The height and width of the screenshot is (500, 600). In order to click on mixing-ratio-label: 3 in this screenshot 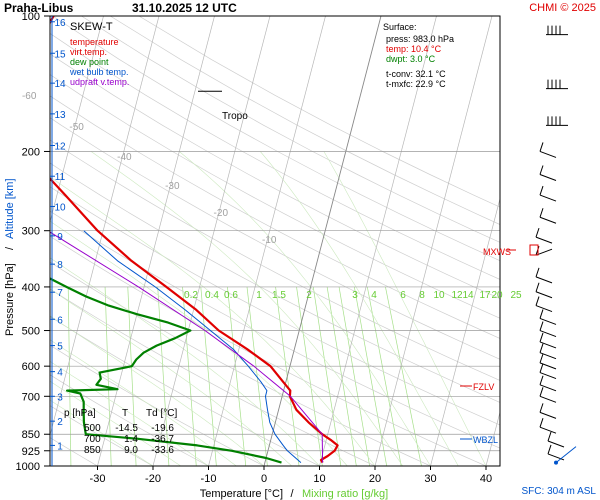, I will do `click(355, 295)`.